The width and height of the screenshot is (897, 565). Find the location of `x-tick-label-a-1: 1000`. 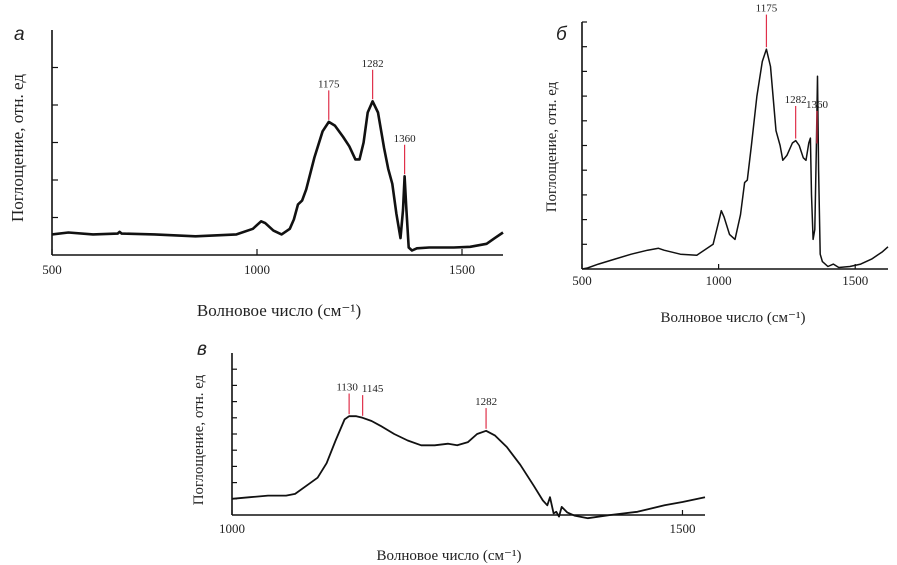

x-tick-label-a-1: 1000 is located at coordinates (257, 269).